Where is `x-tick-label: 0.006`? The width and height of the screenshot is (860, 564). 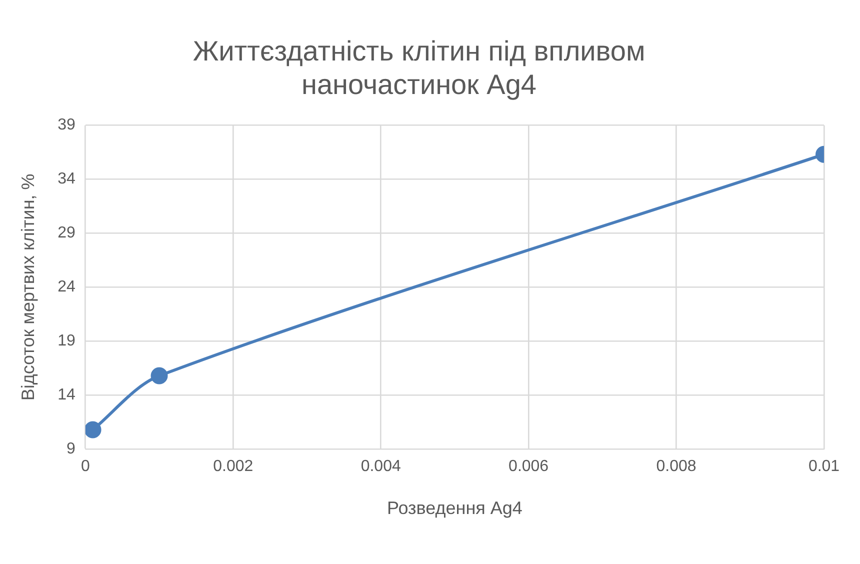
x-tick-label: 0.006 is located at coordinates (528, 467).